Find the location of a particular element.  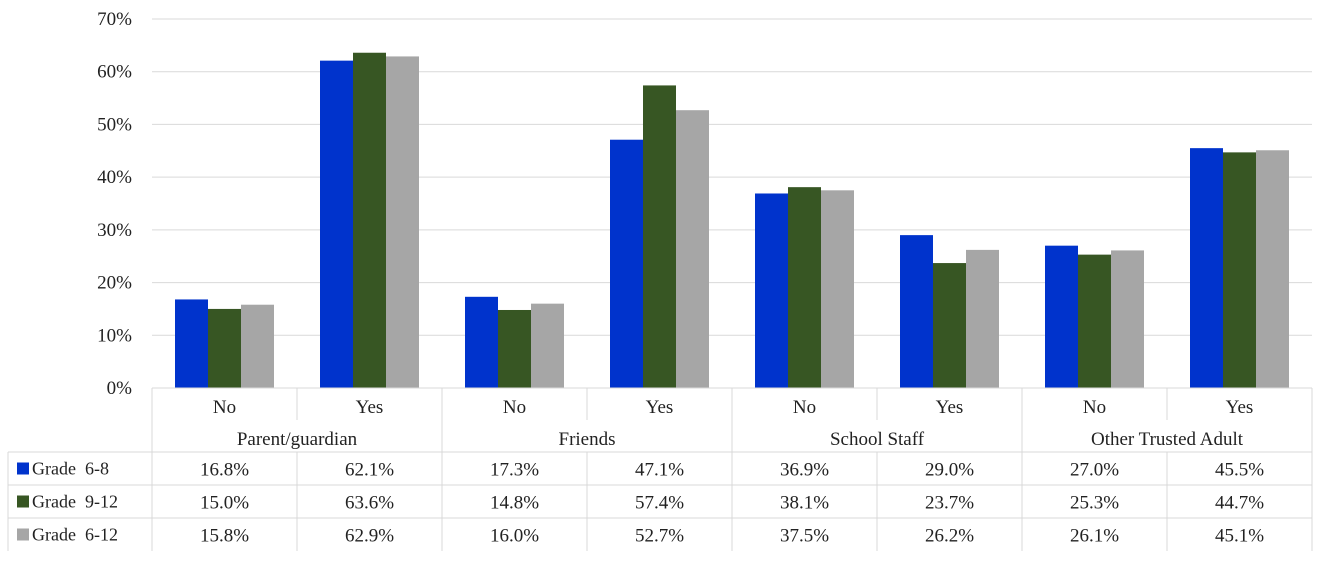

data-table-value: 44.7% is located at coordinates (1239, 503).